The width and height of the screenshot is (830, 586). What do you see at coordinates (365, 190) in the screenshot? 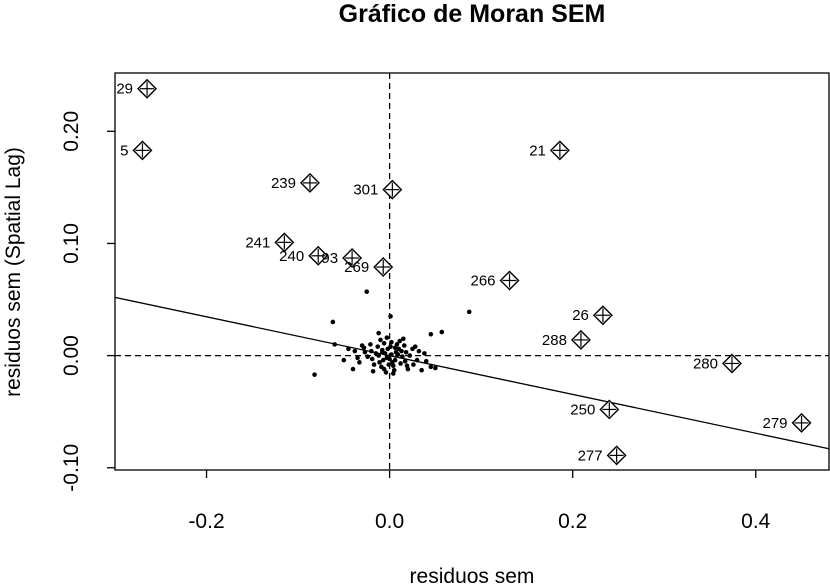
I see `point-label: 301` at bounding box center [365, 190].